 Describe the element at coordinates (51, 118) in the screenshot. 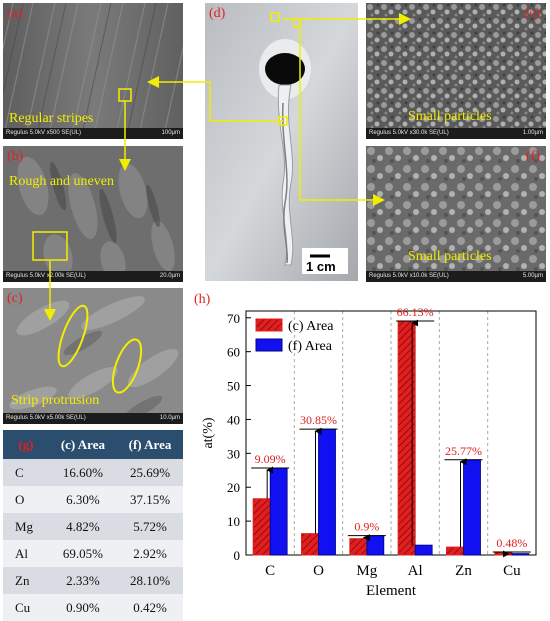

I see `caption-a: Regular stripes` at that location.